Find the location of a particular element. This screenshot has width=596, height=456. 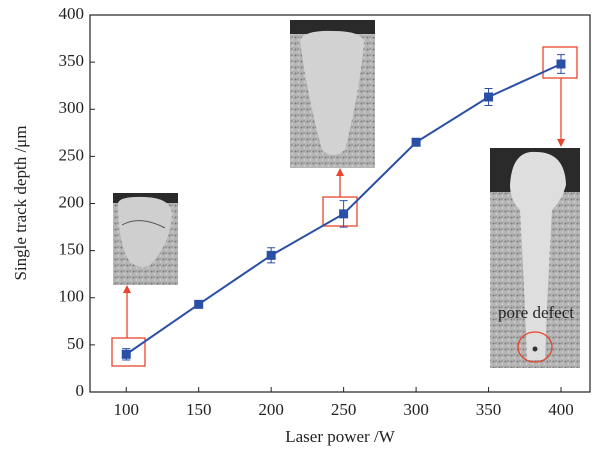

micrograph-400w is located at coordinates (535, 258).